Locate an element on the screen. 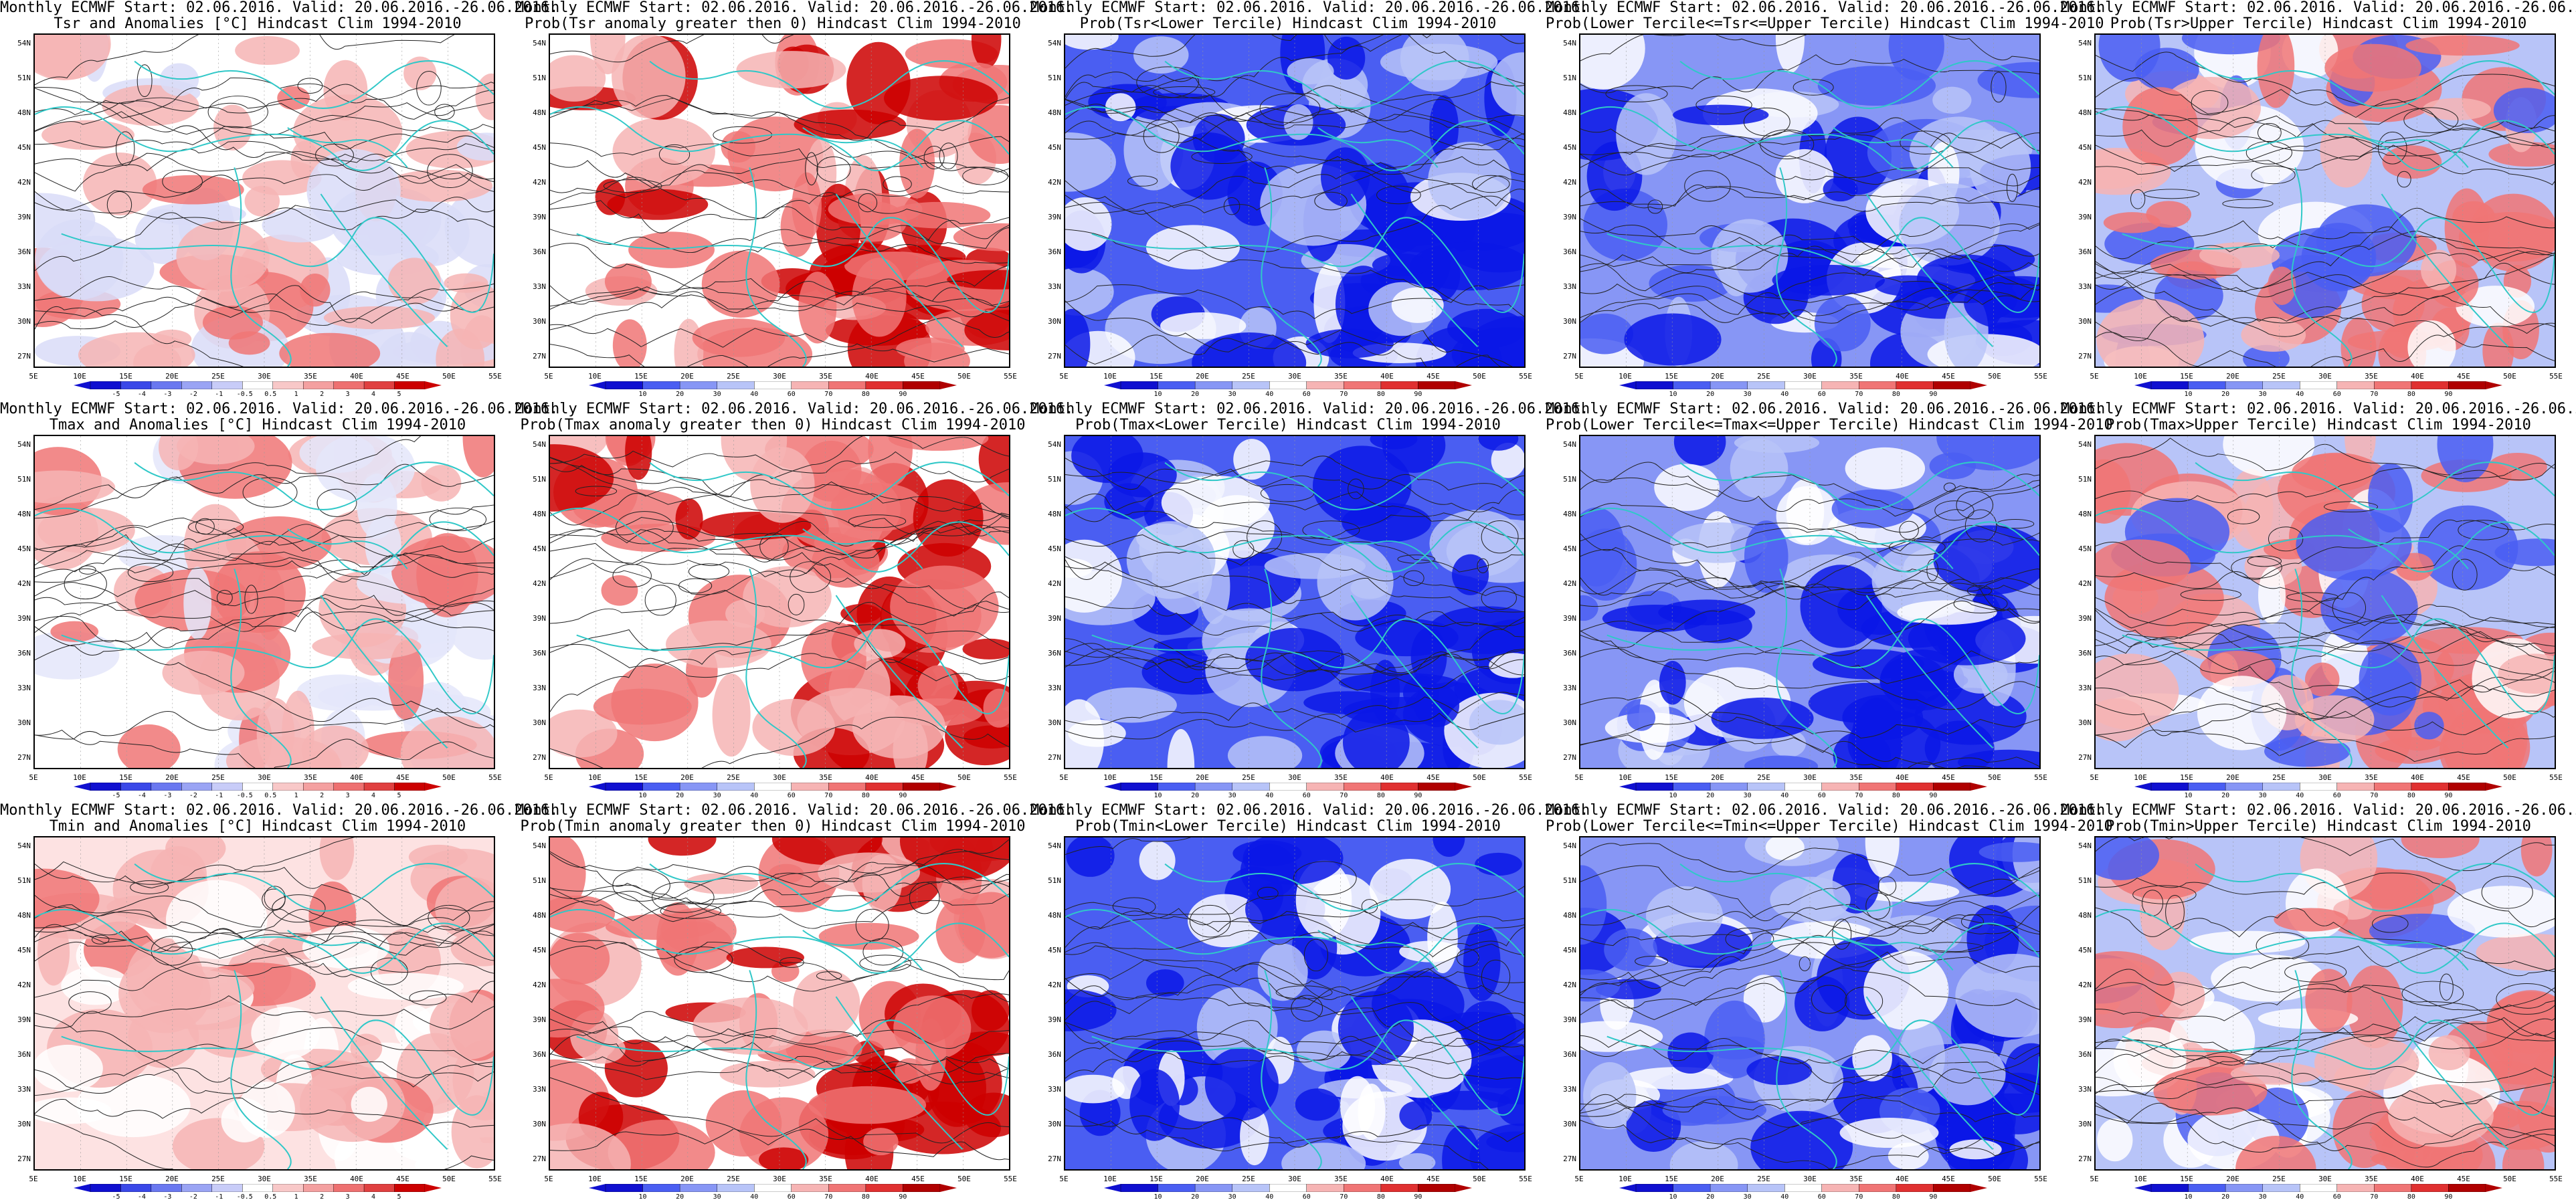 The width and height of the screenshot is (2576, 1204). lon-tick-label: 35E is located at coordinates (825, 376).